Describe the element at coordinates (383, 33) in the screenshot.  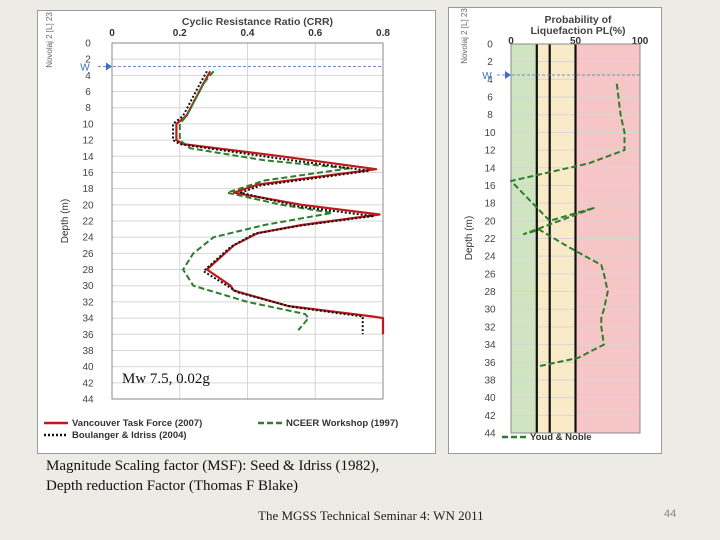
I see `chart1-x-tick-label: 0.8` at that location.